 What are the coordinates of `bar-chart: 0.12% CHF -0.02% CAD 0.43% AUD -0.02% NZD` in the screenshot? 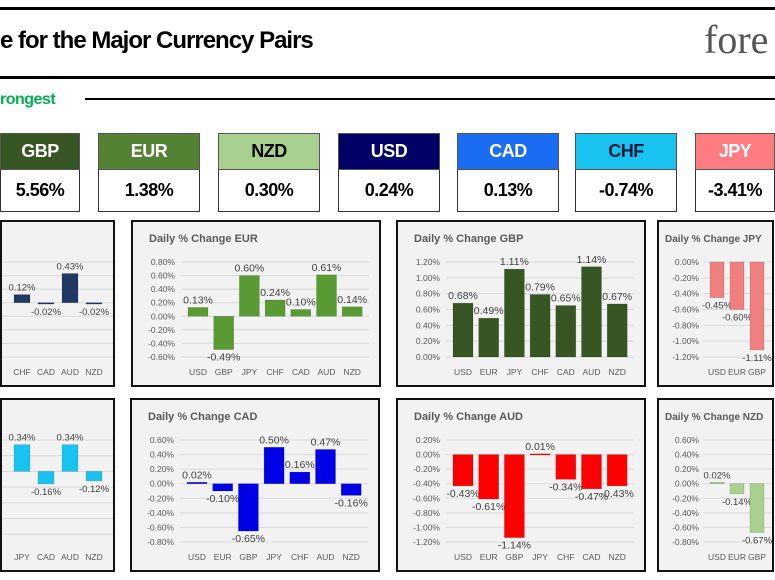 It's located at (57, 319).